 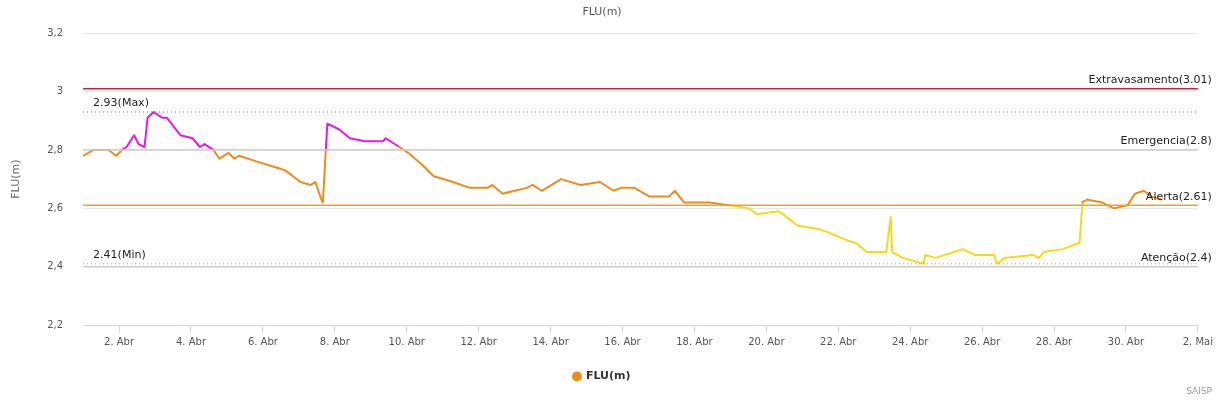 What do you see at coordinates (839, 341) in the screenshot?
I see `x-tick-label: 22. Abr` at bounding box center [839, 341].